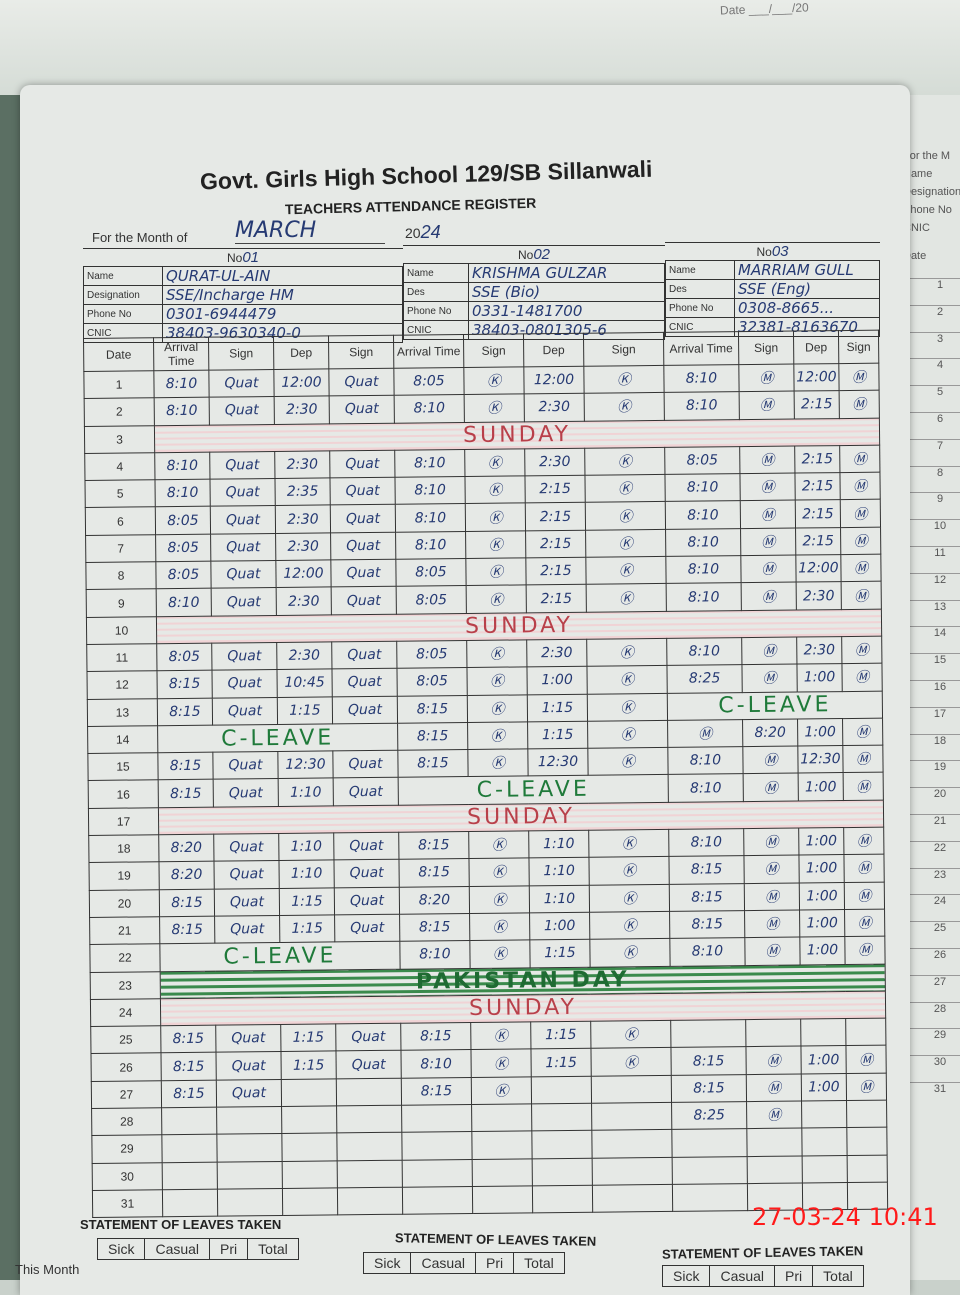 The height and width of the screenshot is (1295, 960). I want to click on next-page-date-number: 17, so click(931, 720).